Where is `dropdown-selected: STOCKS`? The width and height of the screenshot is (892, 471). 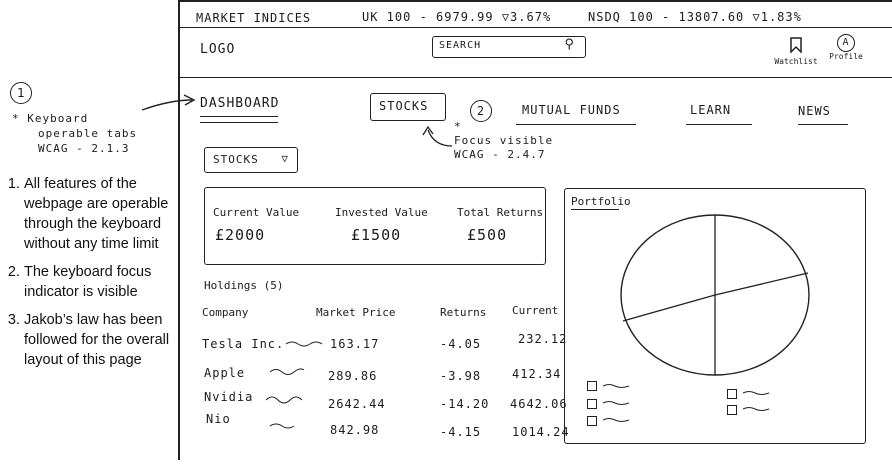 dropdown-selected: STOCKS is located at coordinates (236, 159).